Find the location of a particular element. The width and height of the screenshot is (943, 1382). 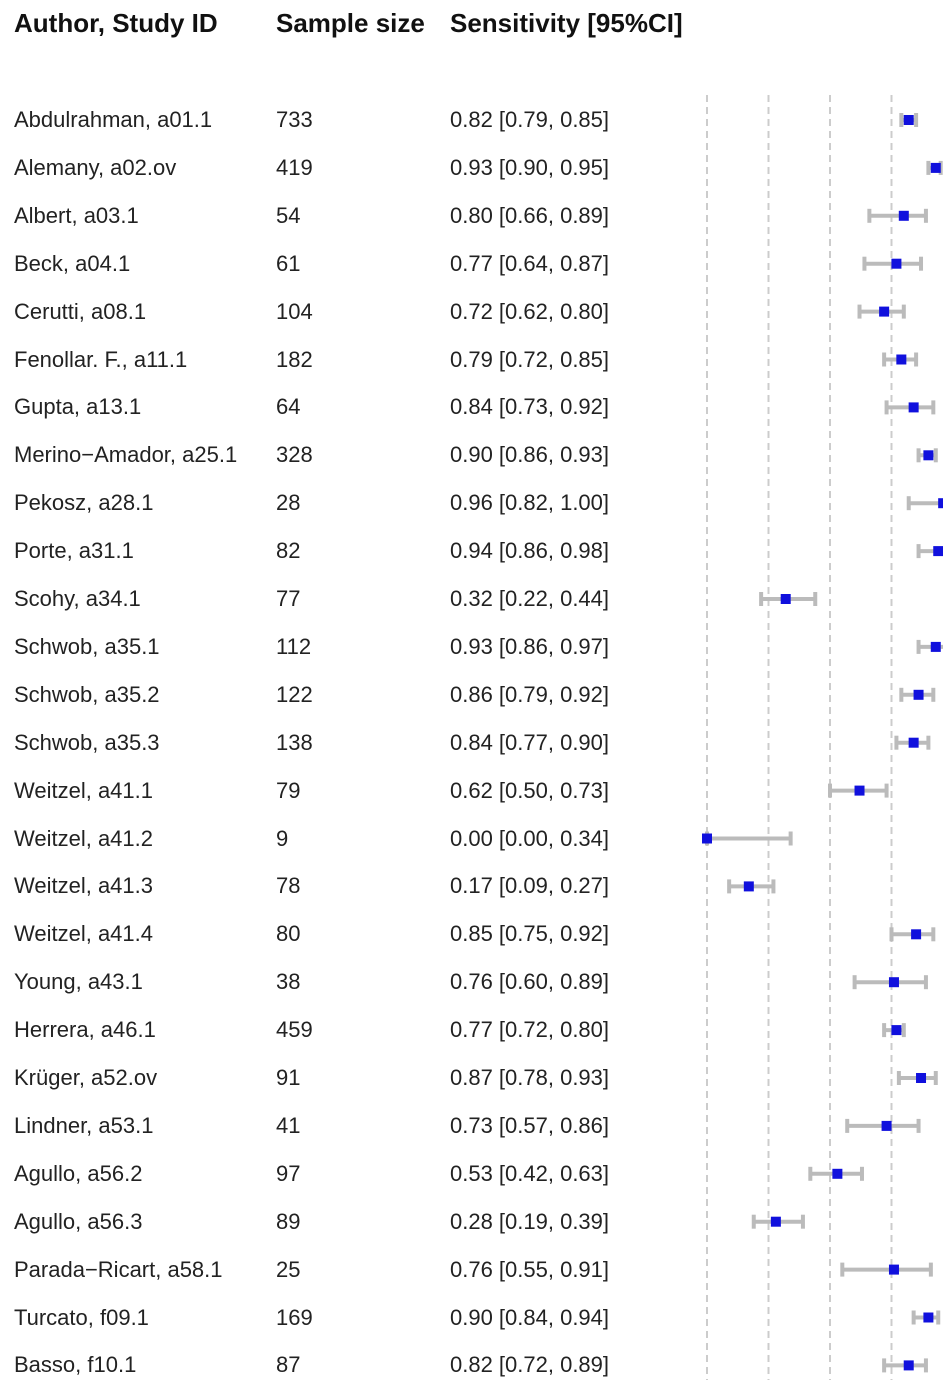

sample-size-cell: 78 is located at coordinates (288, 886).